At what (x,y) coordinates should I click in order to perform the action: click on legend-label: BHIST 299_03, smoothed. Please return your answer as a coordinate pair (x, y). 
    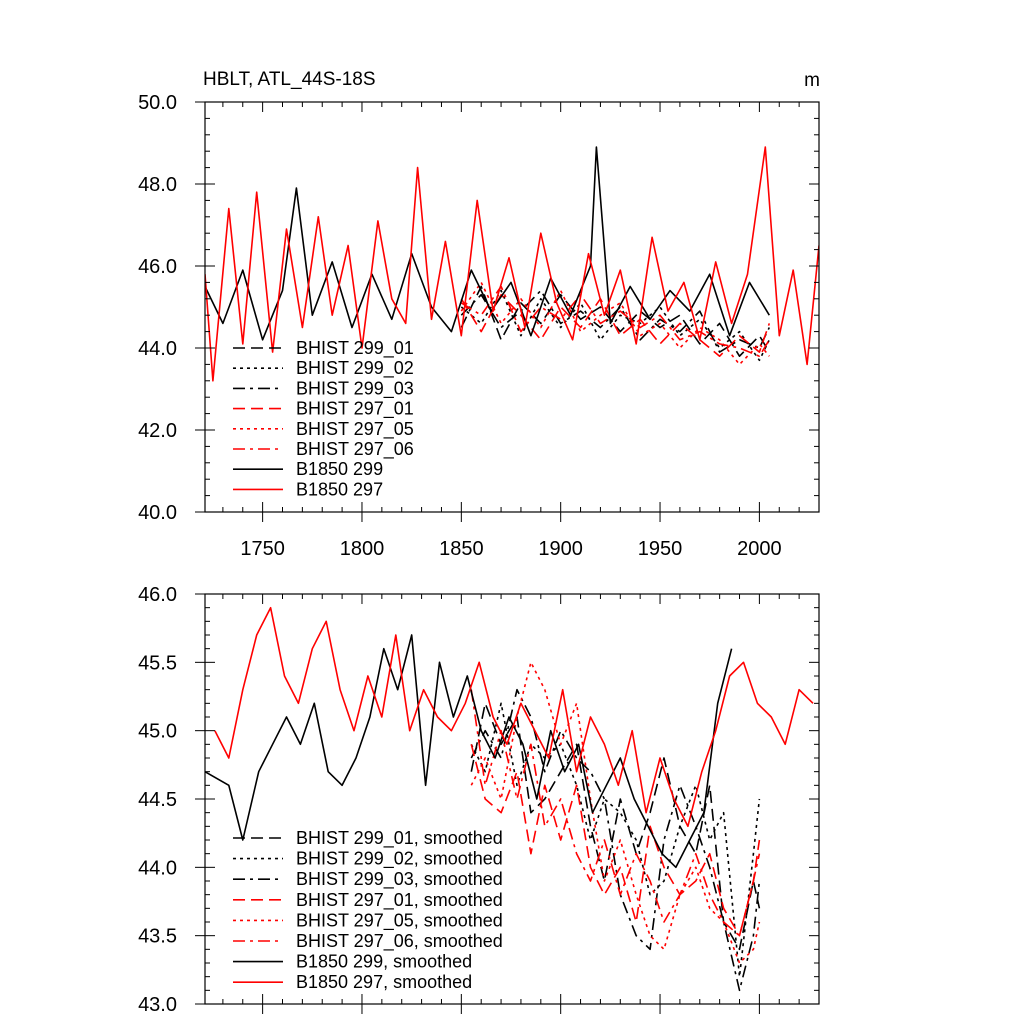
    Looking at the image, I should click on (399, 879).